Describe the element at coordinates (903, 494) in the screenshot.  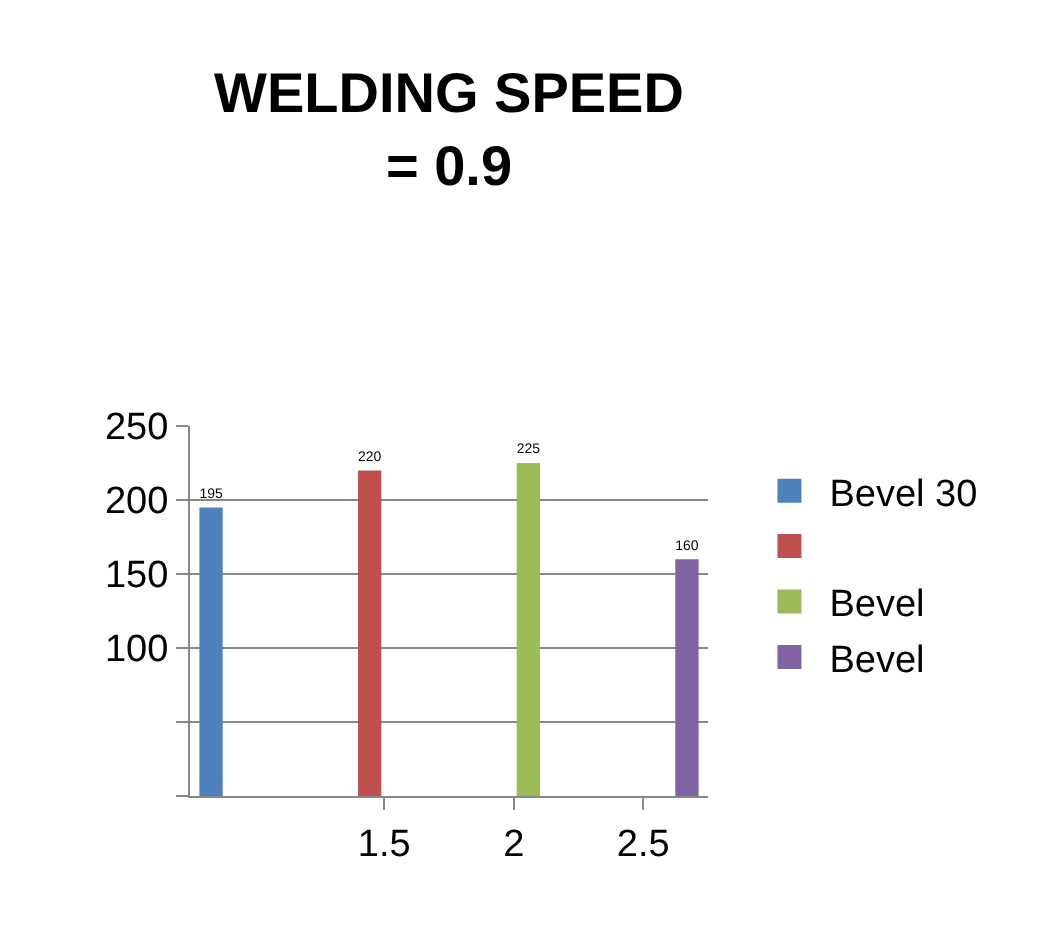
I see `legend-label: Bevel 30` at that location.